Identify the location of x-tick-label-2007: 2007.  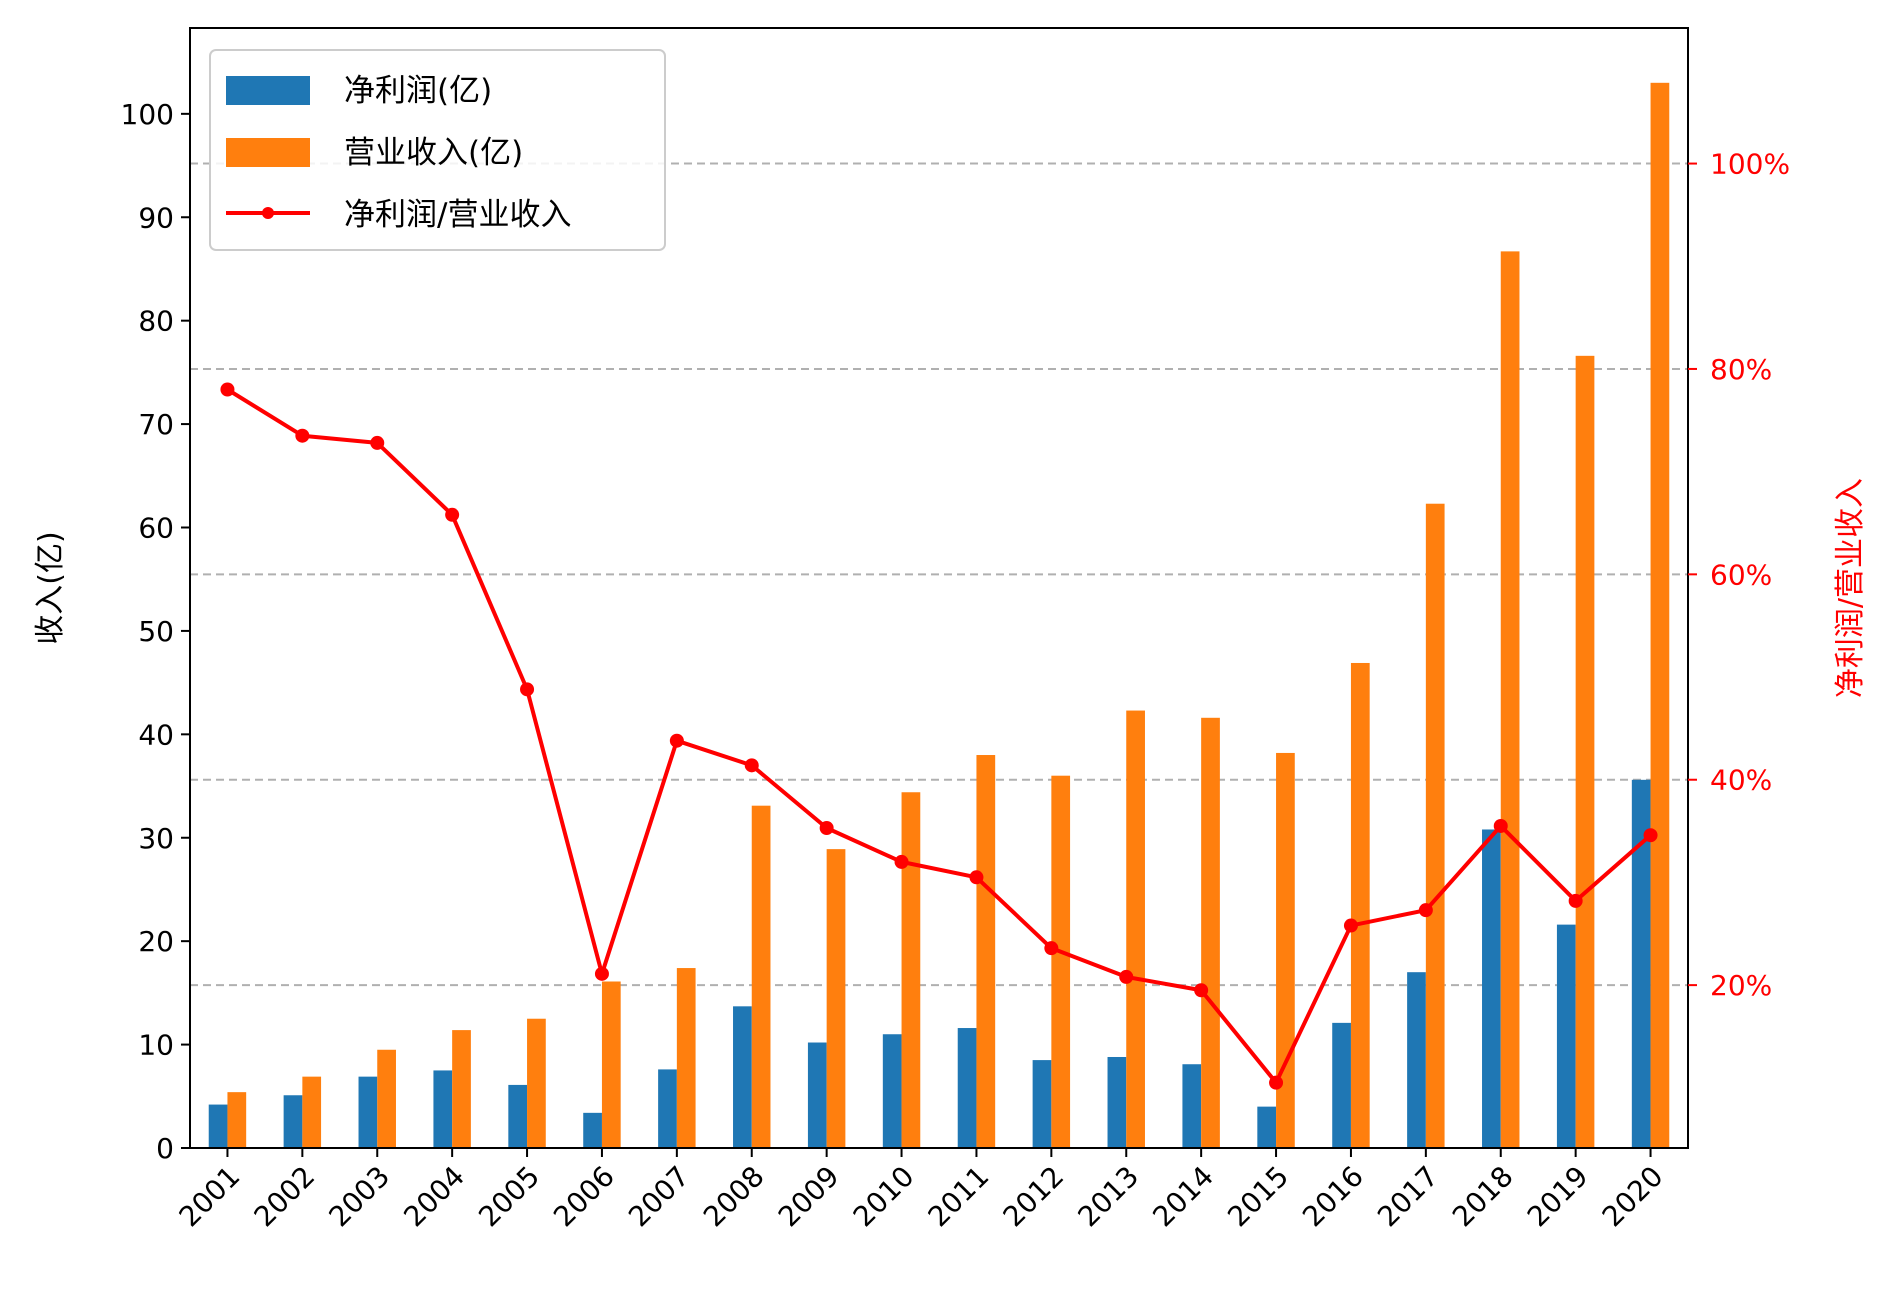
(659, 1197).